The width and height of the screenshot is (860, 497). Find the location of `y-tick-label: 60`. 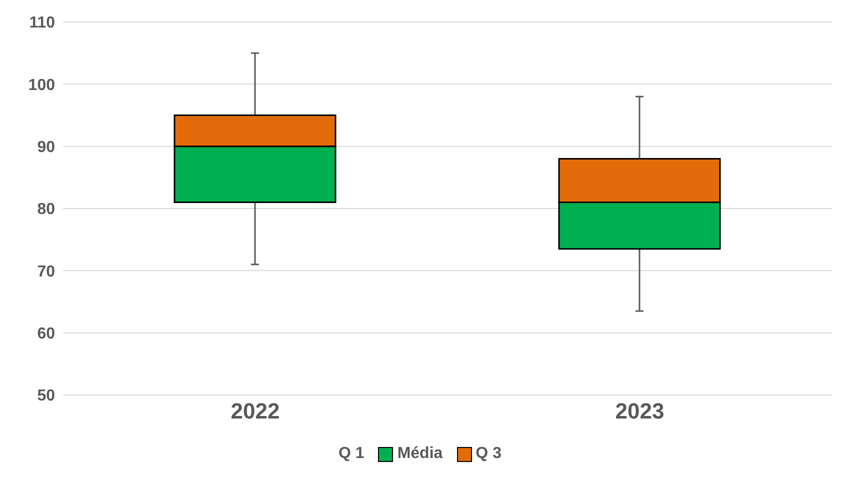

y-tick-label: 60 is located at coordinates (46, 334).